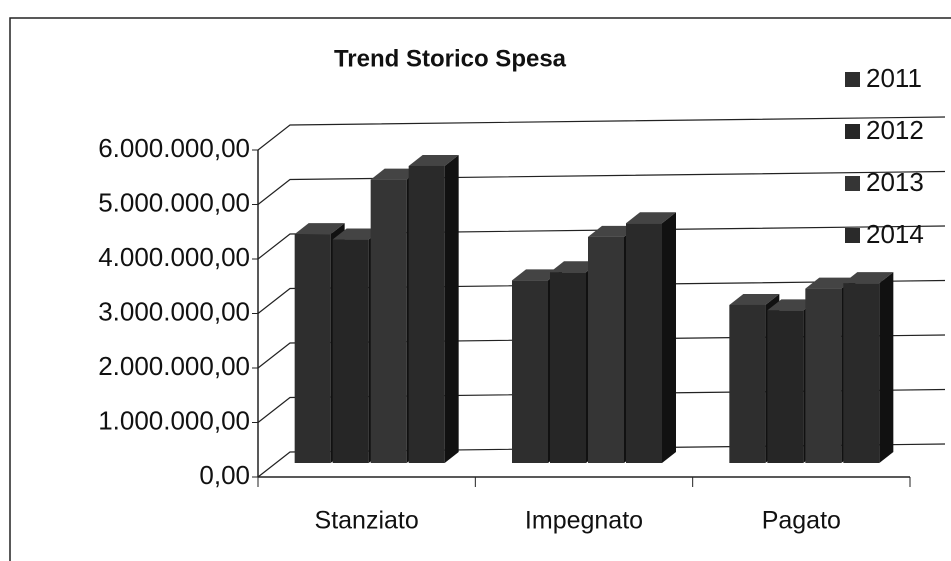  Describe the element at coordinates (894, 78) in the screenshot. I see `legend-label: 2011` at that location.